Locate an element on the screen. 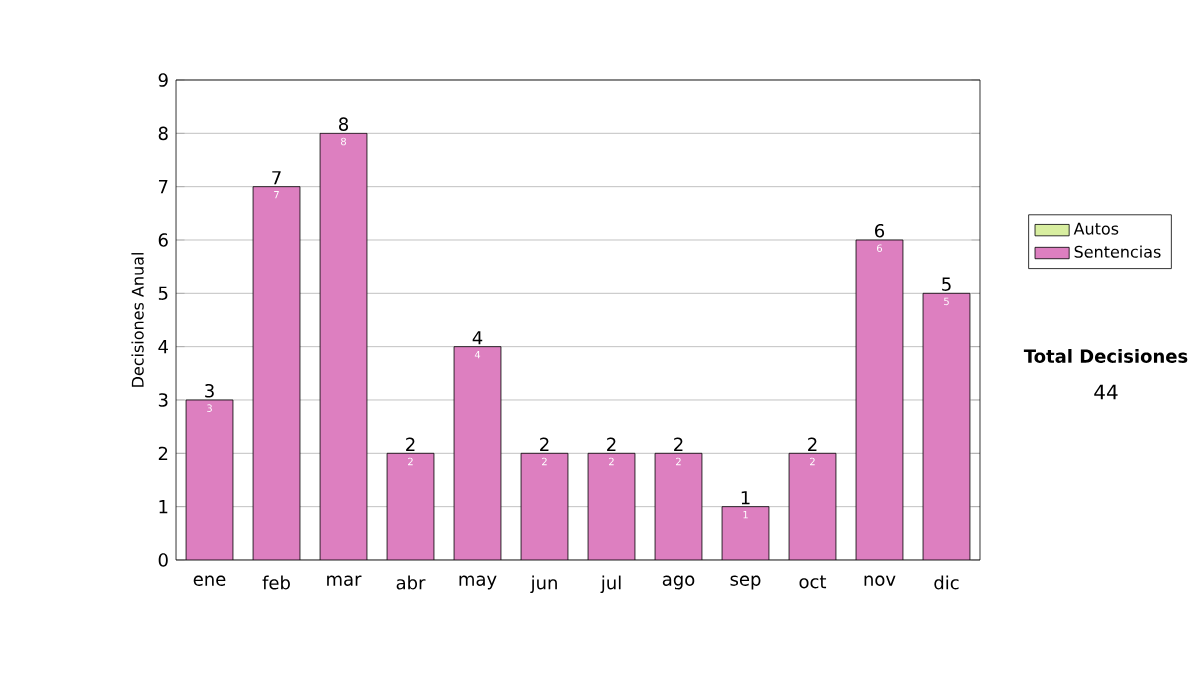  y-tick-label: 0 is located at coordinates (163, 560).